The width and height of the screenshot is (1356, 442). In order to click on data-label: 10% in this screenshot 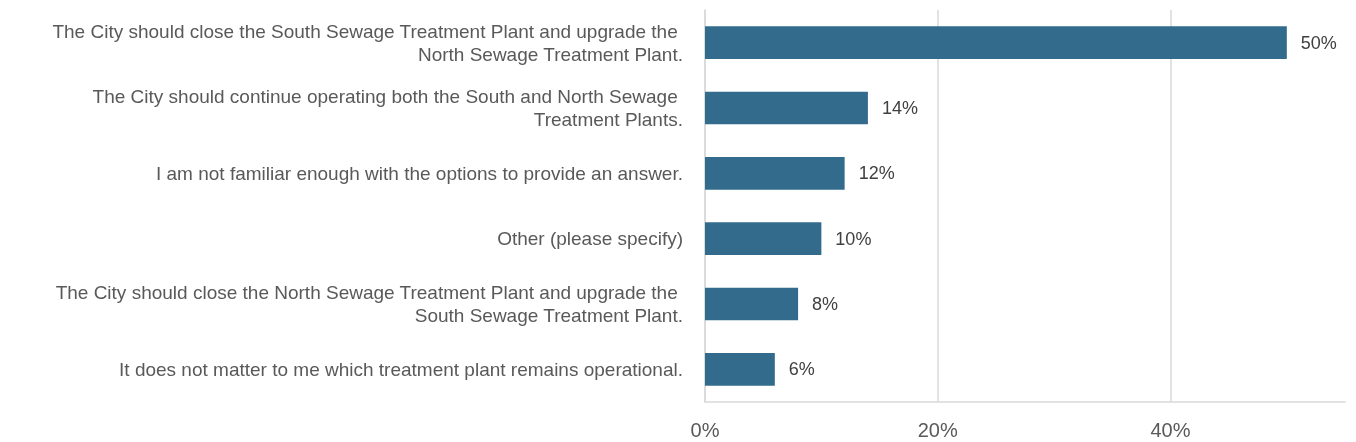, I will do `click(853, 238)`.